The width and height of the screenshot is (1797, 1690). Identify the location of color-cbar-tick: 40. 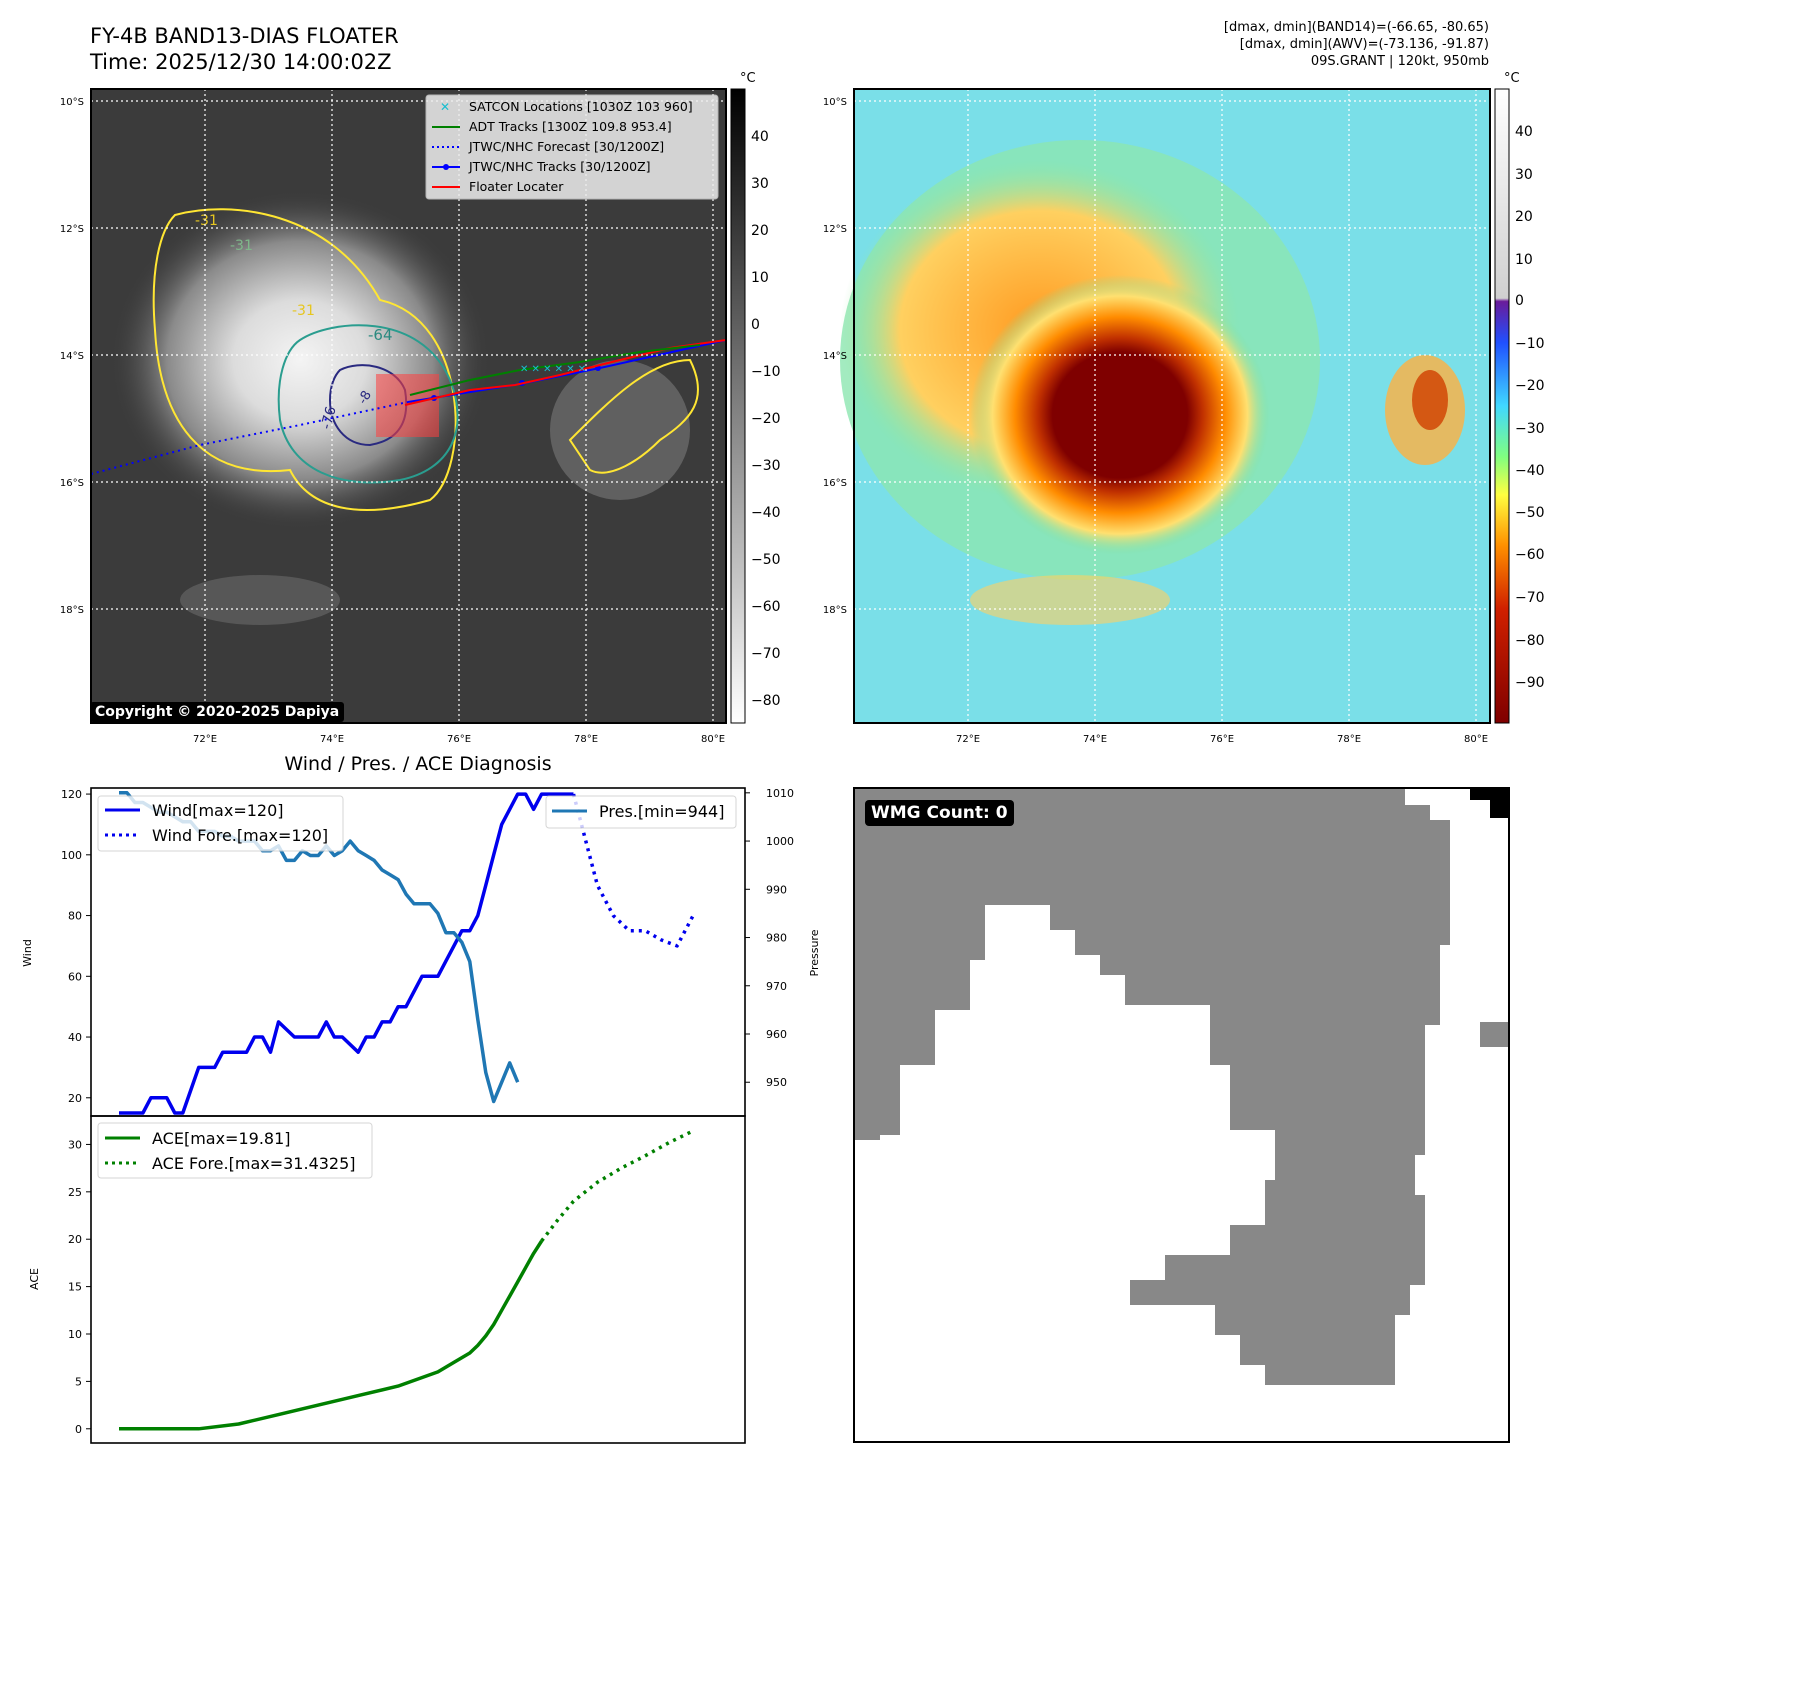
(1524, 132).